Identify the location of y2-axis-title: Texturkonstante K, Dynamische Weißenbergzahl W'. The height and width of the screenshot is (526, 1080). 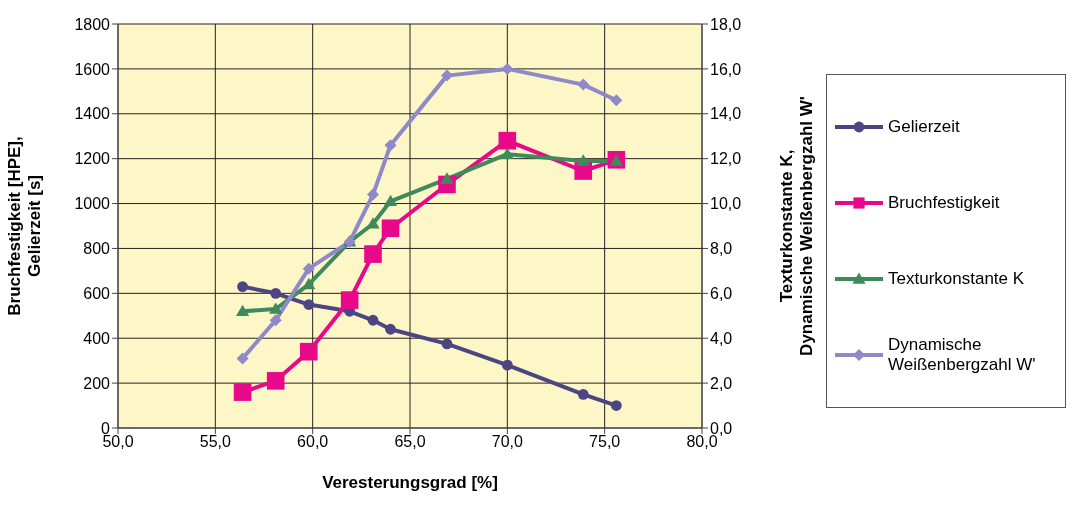
(796, 226).